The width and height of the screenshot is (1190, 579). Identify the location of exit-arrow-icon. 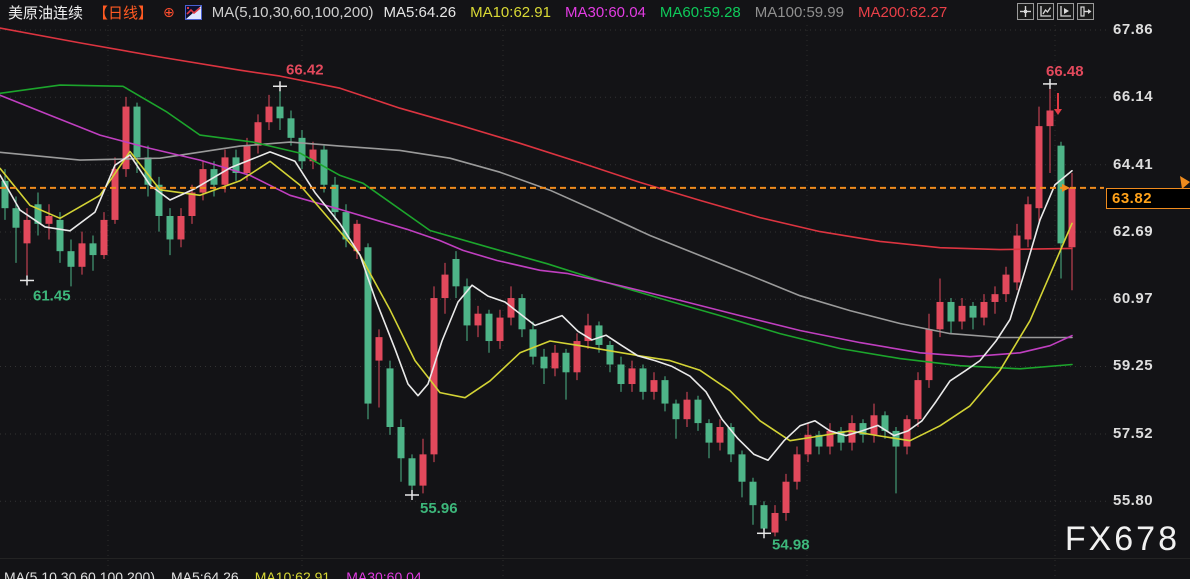
(1085, 11).